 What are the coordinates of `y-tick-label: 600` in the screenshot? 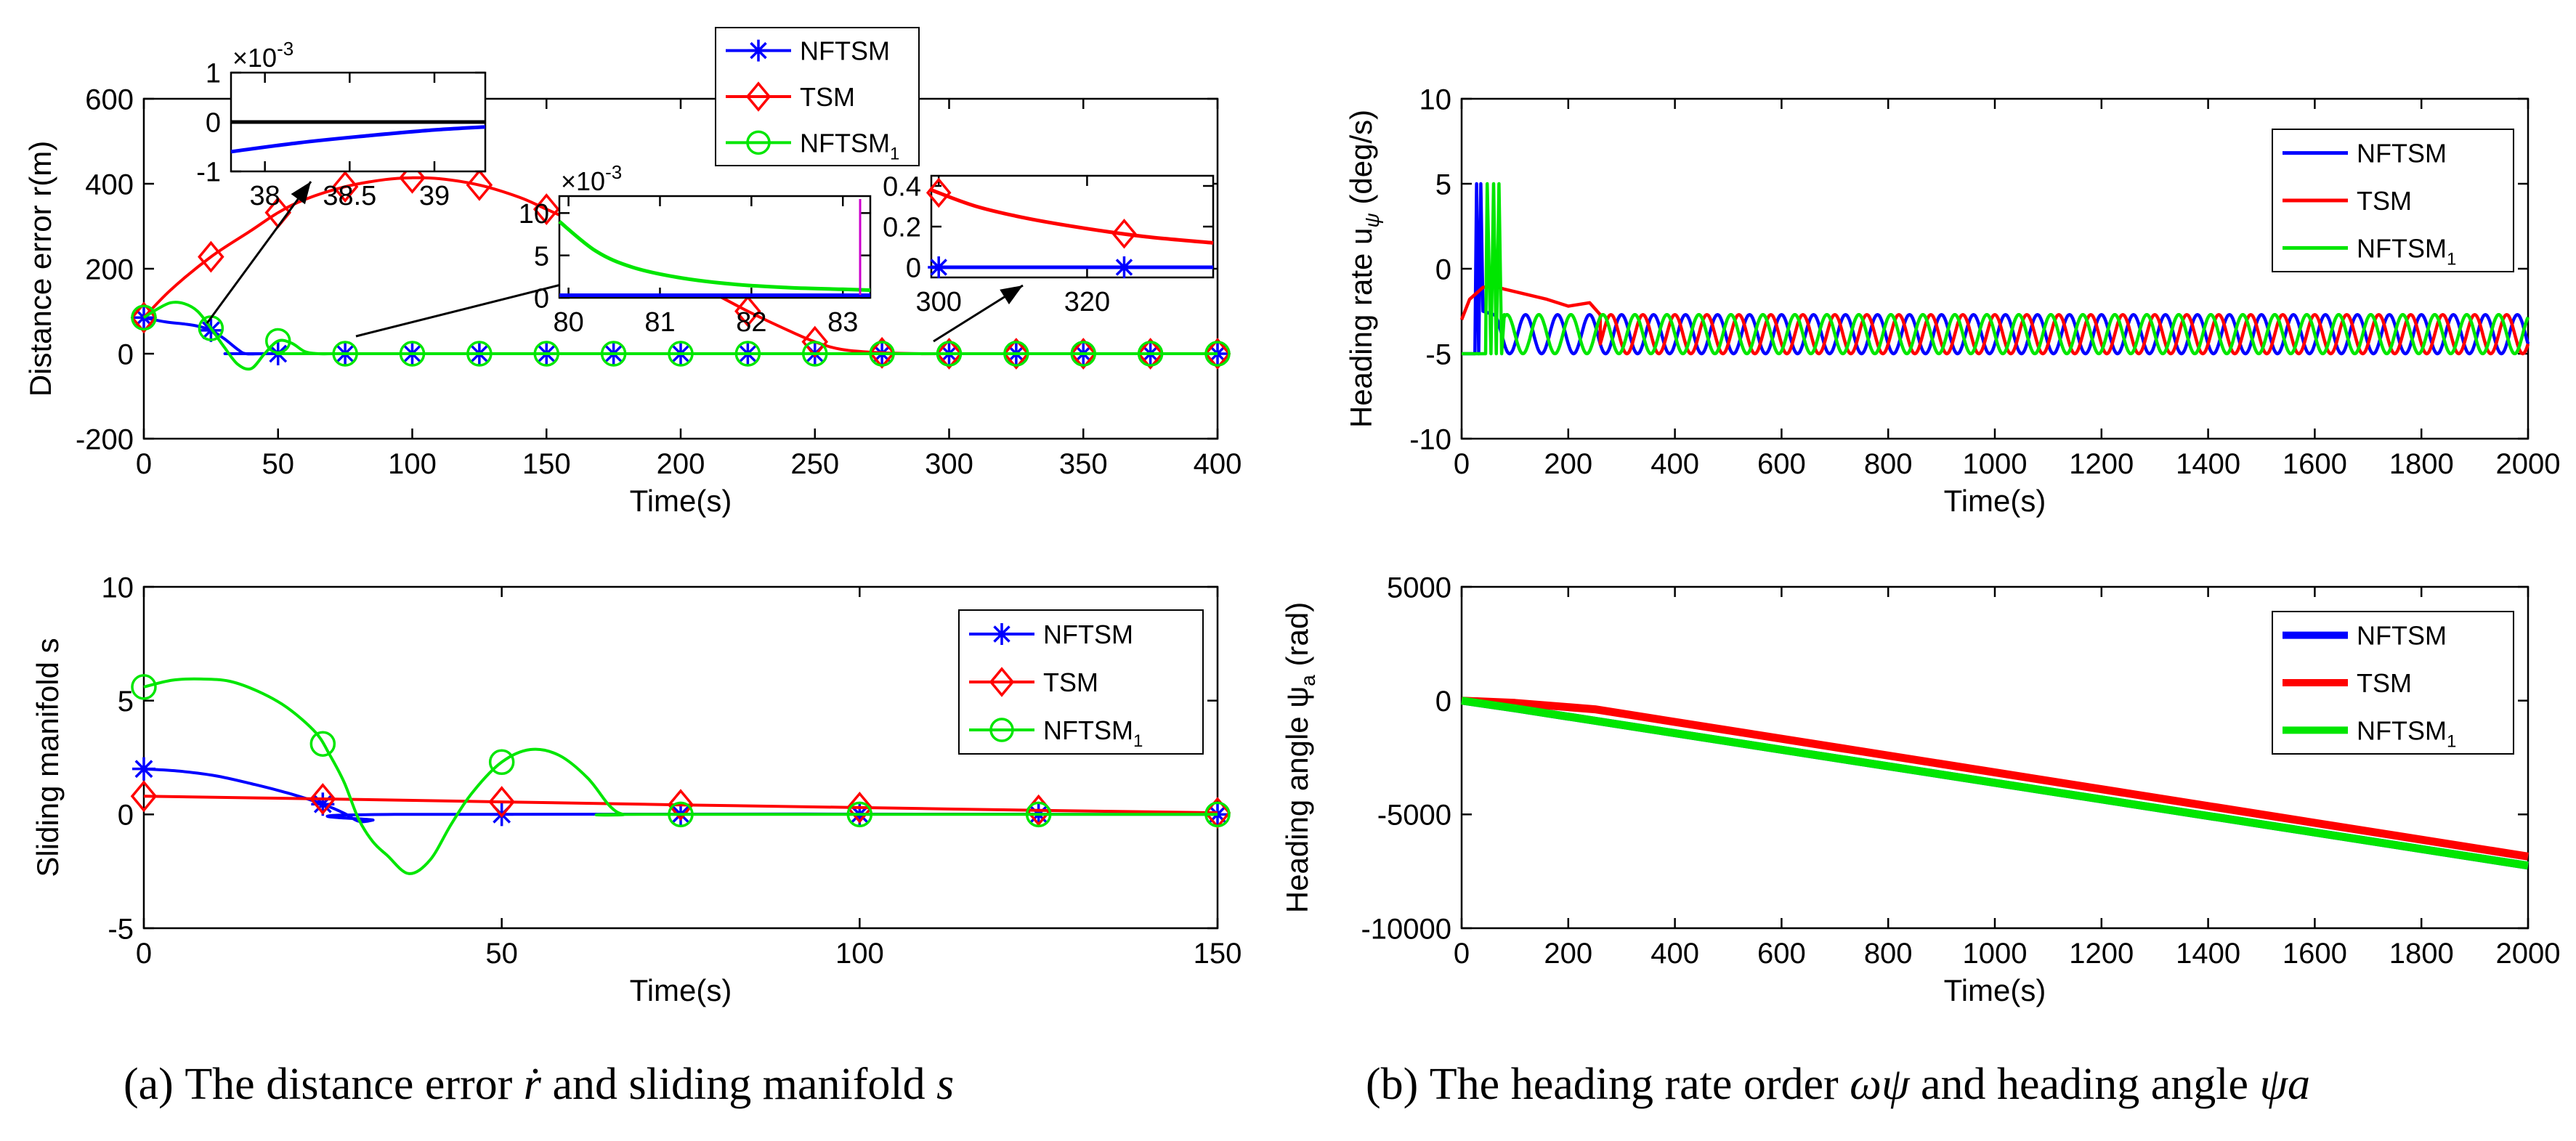 It's located at (109, 99).